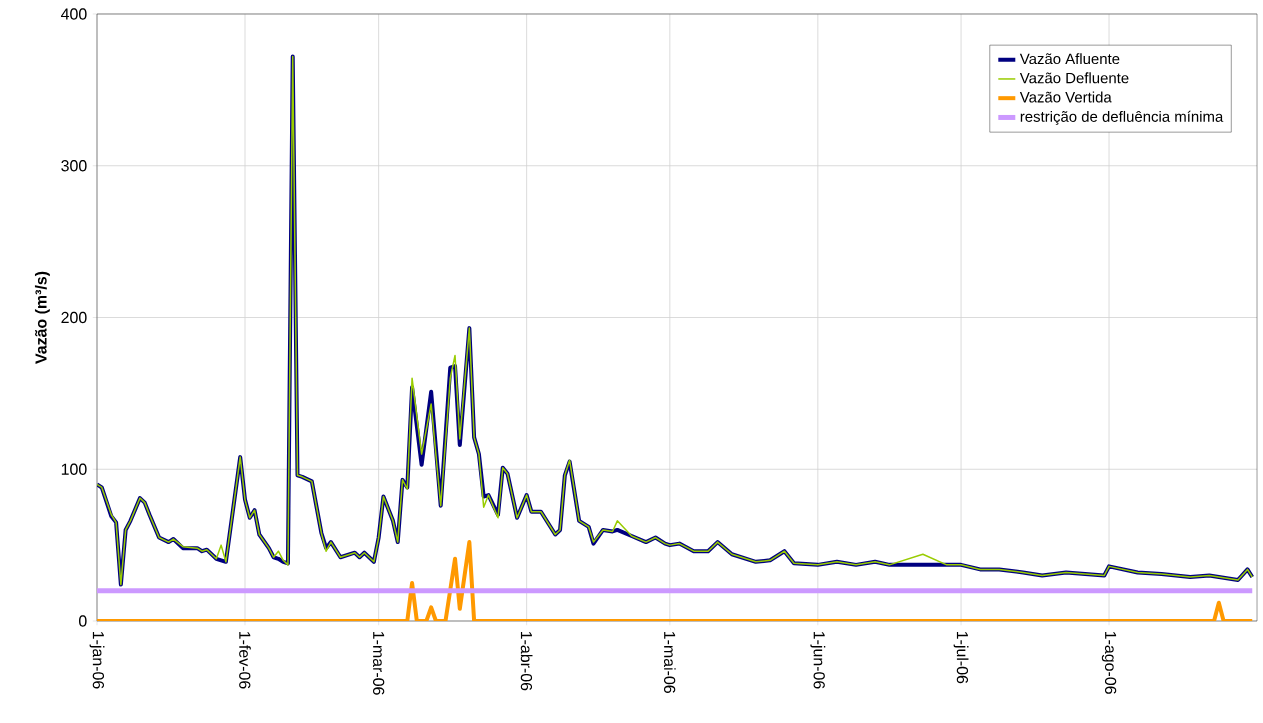 The width and height of the screenshot is (1263, 723). Describe the element at coordinates (961, 657) in the screenshot. I see `x-tick-label: 1-jul-06` at that location.